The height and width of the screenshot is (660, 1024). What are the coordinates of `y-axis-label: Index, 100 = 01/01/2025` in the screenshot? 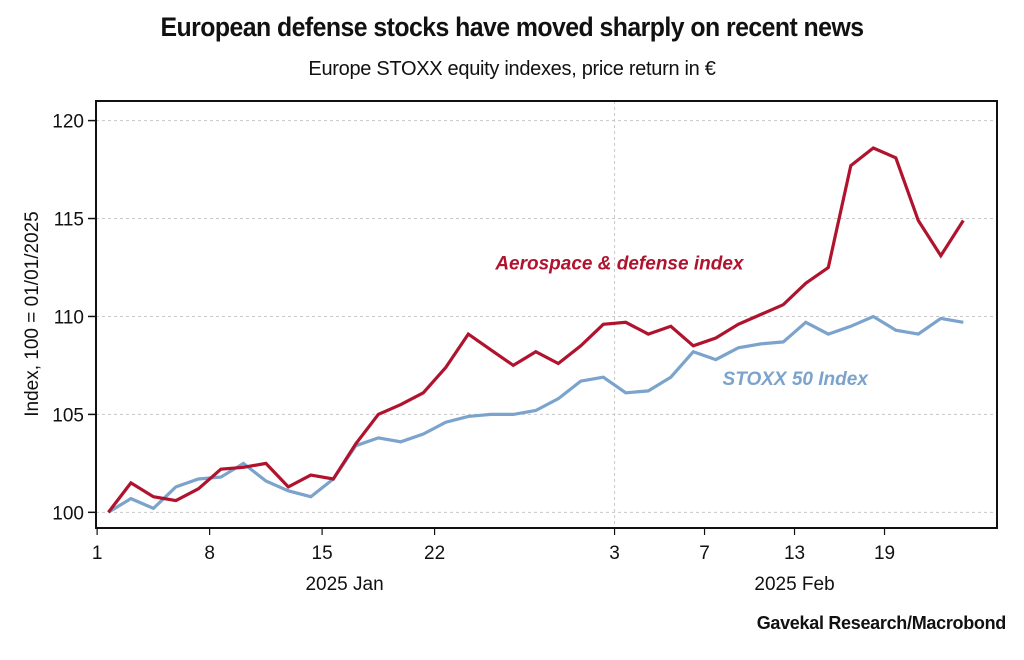 It's located at (32, 313).